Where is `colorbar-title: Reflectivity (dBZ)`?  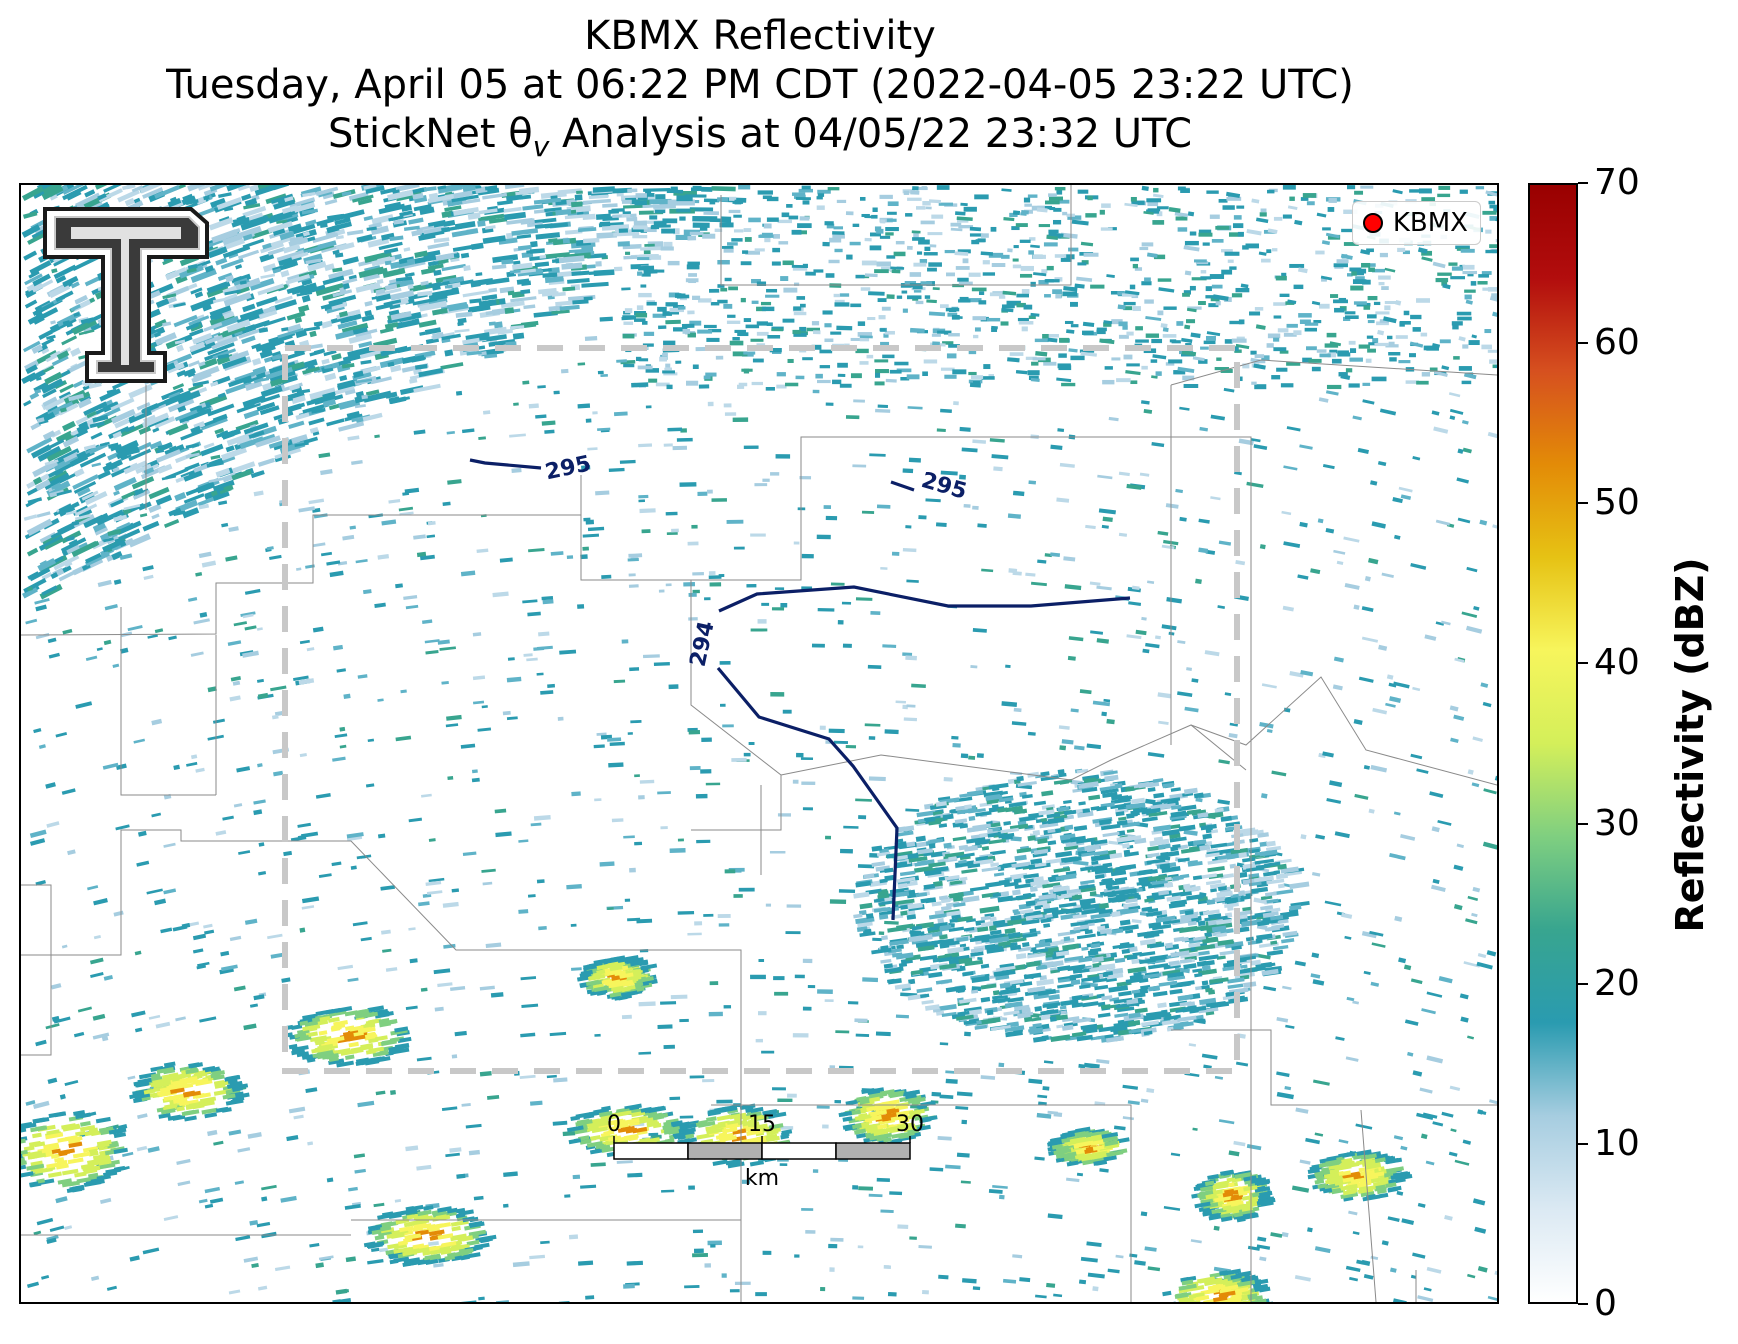 colorbar-title: Reflectivity (dBZ) is located at coordinates (1690, 745).